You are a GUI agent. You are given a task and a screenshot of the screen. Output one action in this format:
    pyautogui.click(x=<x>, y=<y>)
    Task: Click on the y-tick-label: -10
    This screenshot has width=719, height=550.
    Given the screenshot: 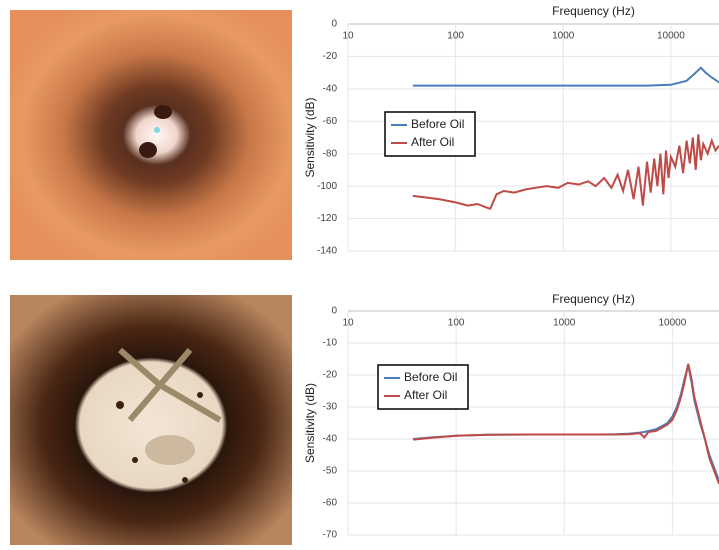 What is the action you would take?
    pyautogui.click(x=330, y=343)
    